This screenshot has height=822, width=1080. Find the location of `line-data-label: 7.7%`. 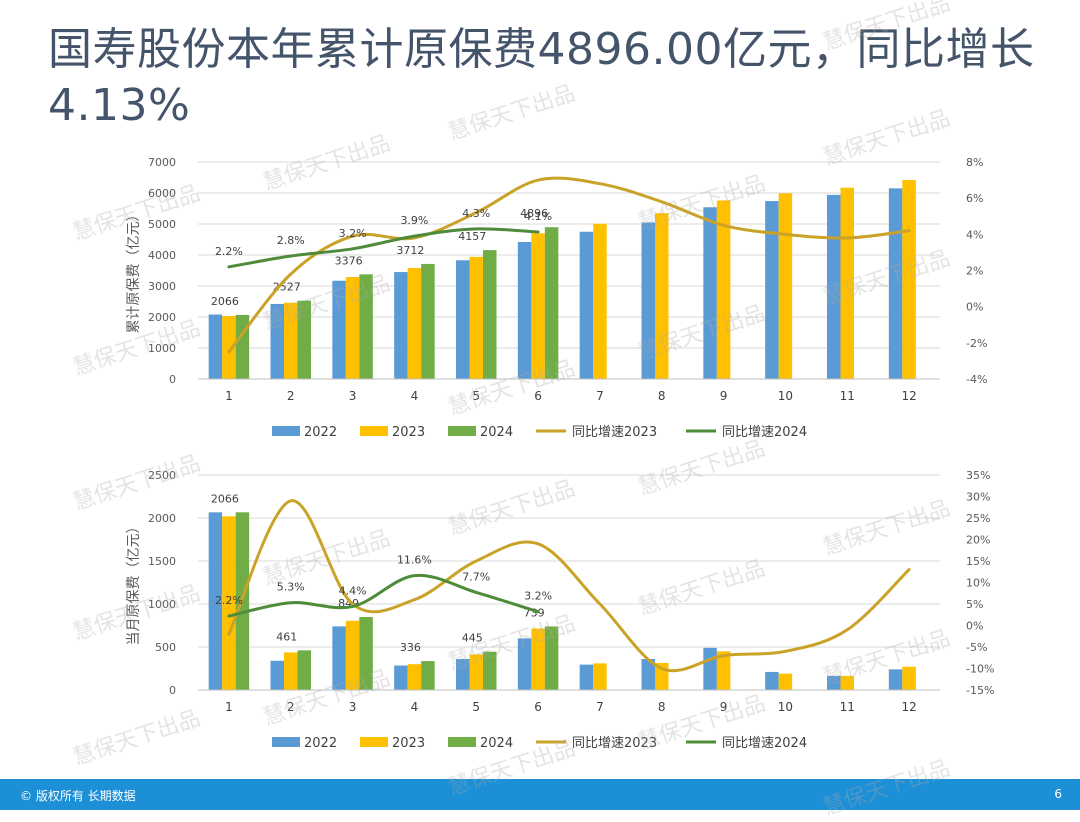

line-data-label: 7.7% is located at coordinates (476, 576).